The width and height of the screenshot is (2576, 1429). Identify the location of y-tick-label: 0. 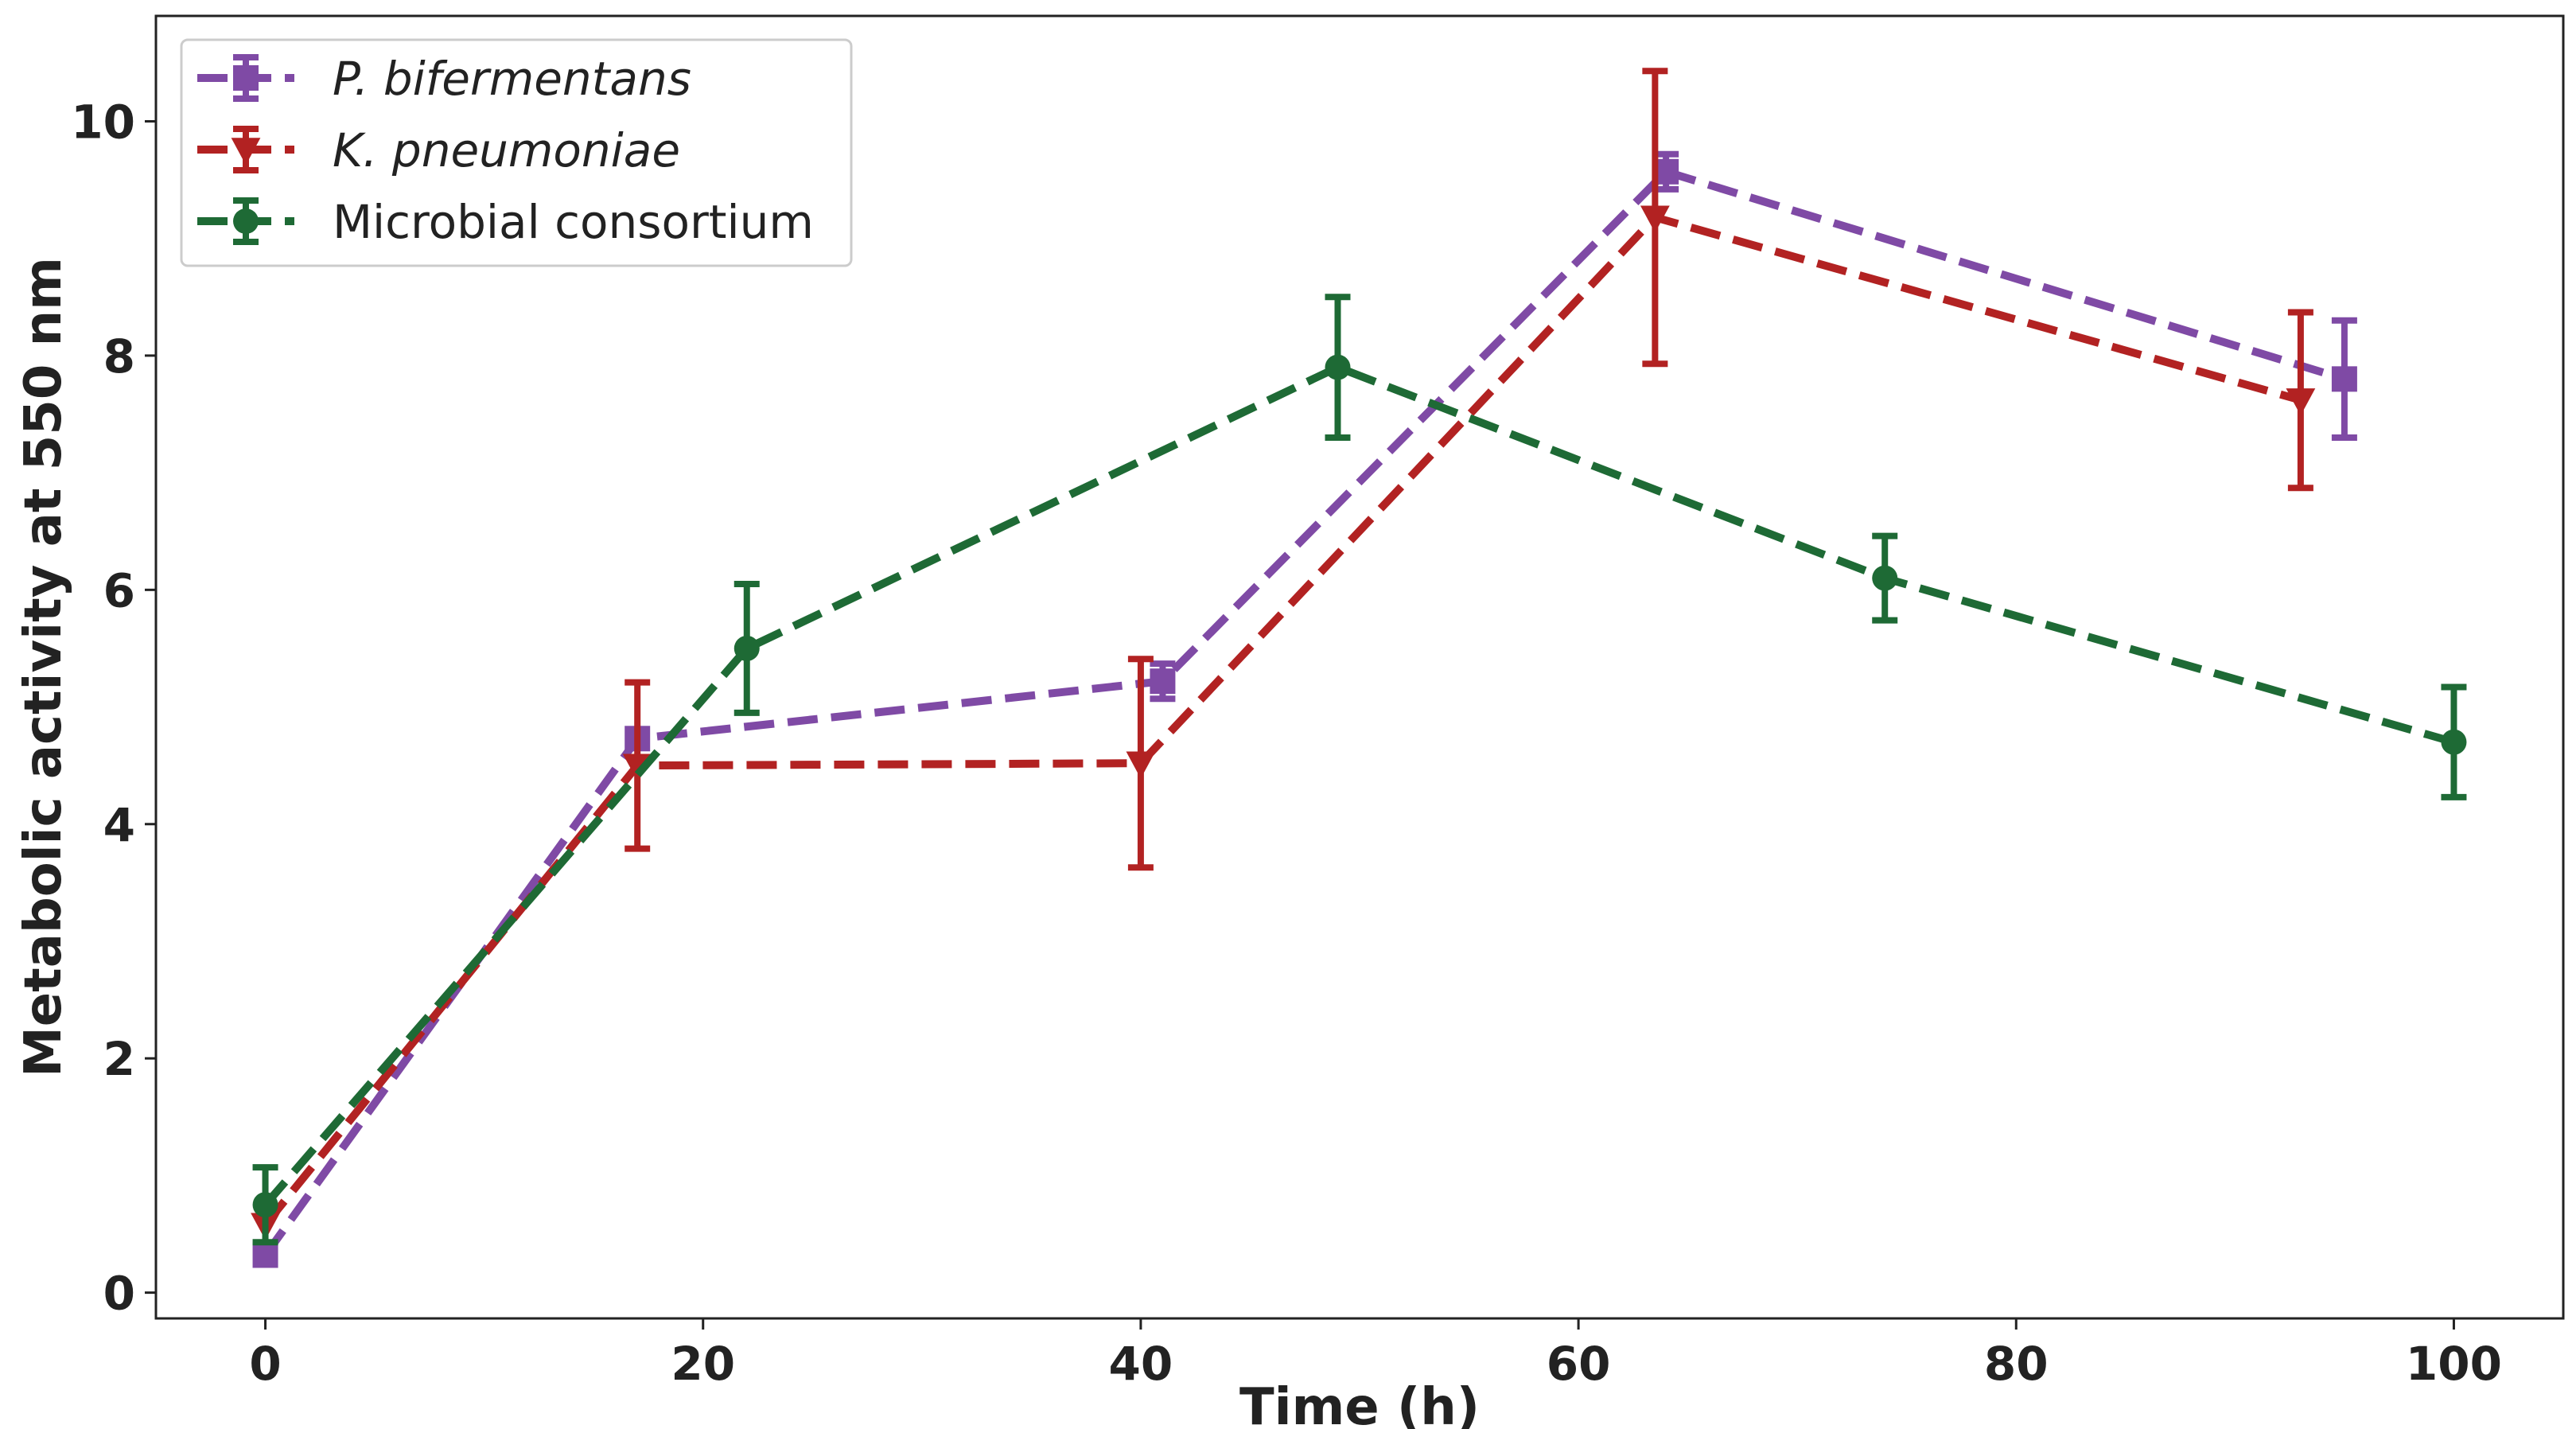
(119, 1294).